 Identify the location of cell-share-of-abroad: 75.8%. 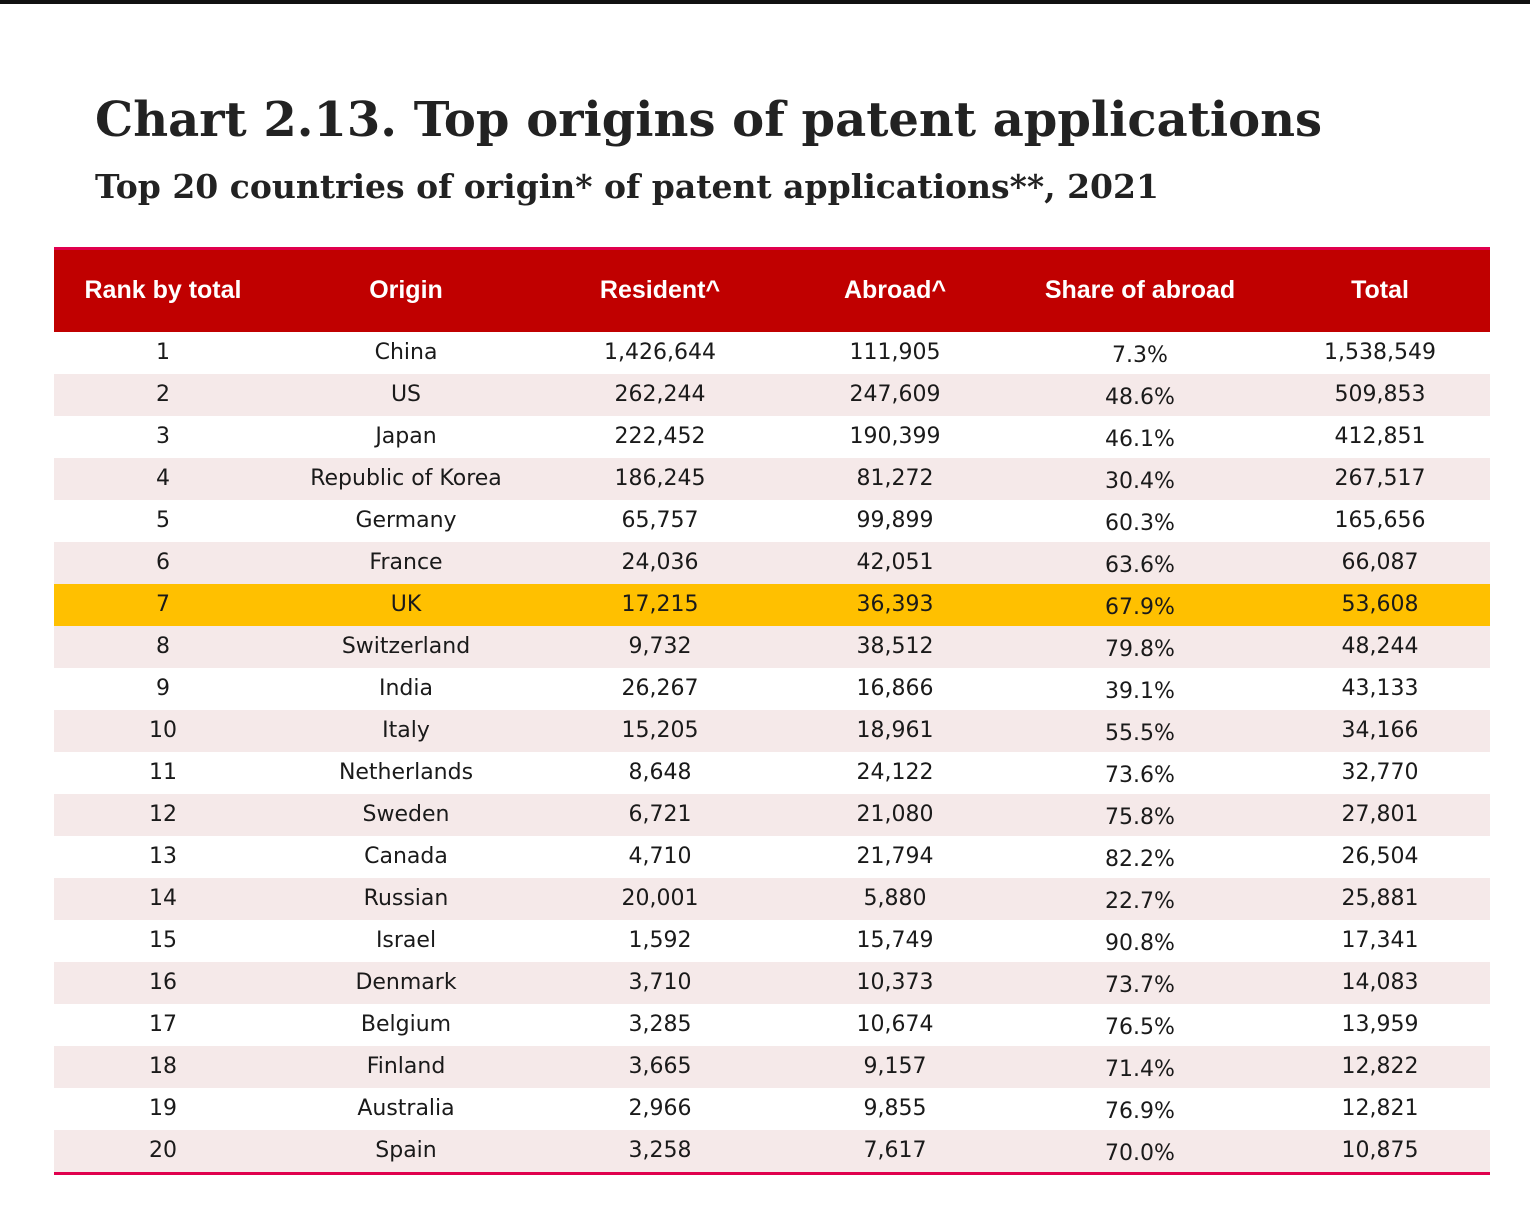
(1140, 817).